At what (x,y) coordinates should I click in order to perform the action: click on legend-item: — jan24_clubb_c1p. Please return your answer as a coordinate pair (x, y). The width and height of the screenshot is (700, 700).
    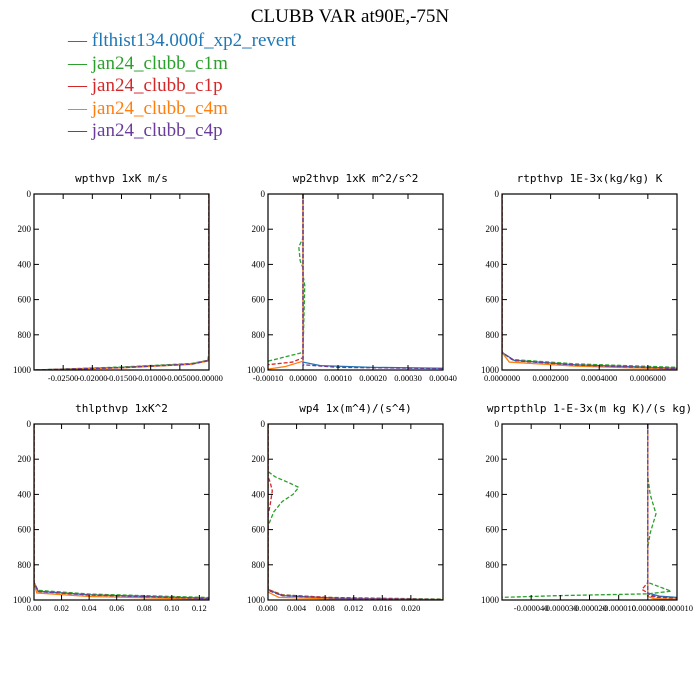
    Looking at the image, I should click on (182, 86).